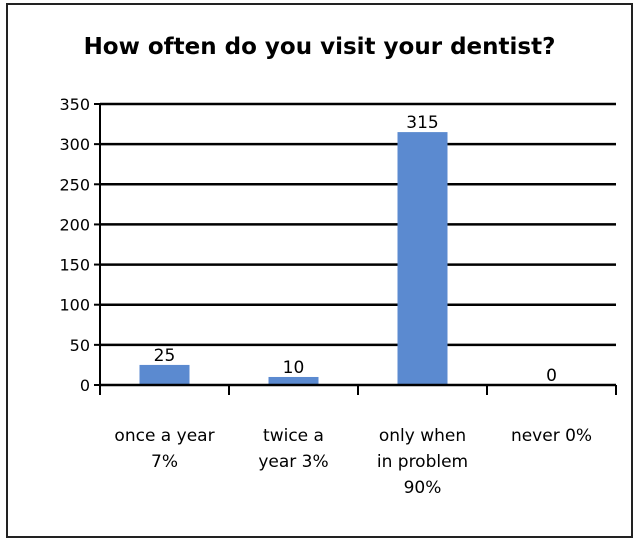 The height and width of the screenshot is (541, 640). I want to click on chart-title: How often do you visit your dentist?, so click(319, 47).